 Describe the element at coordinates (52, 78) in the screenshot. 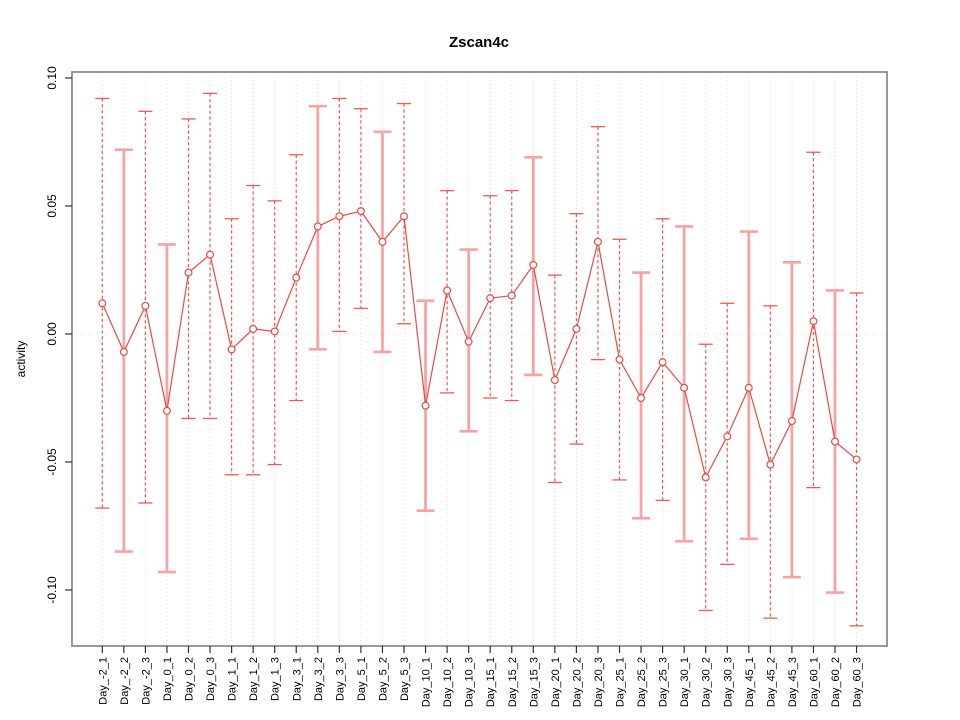

I see `y-tick-label: 0.10` at that location.